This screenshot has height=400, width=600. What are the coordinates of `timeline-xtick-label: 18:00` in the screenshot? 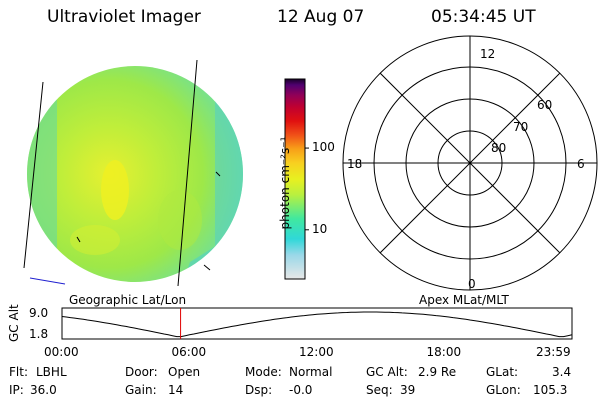 It's located at (444, 352).